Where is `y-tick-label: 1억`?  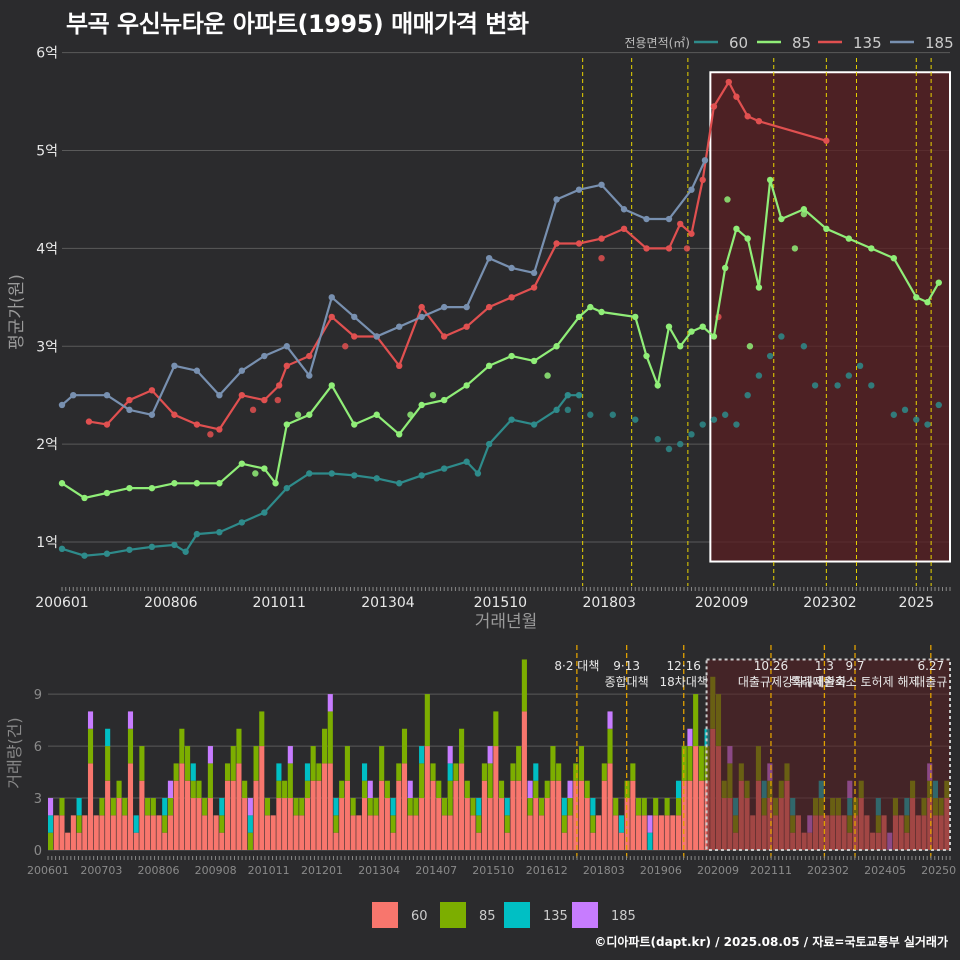 y-tick-label: 1억 is located at coordinates (47, 543).